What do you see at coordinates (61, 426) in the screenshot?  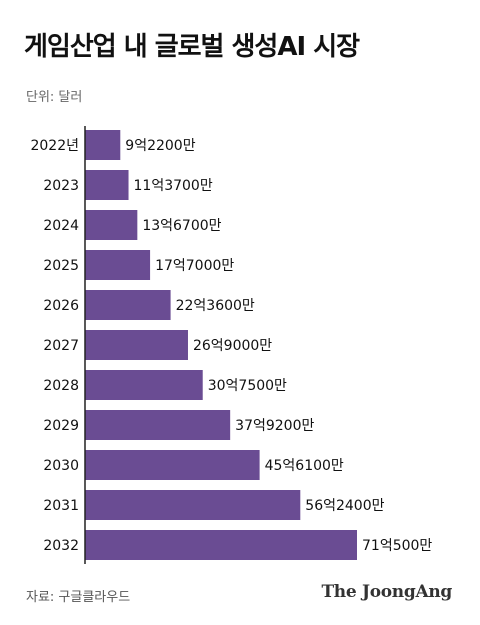 I see `category-label: 2029` at bounding box center [61, 426].